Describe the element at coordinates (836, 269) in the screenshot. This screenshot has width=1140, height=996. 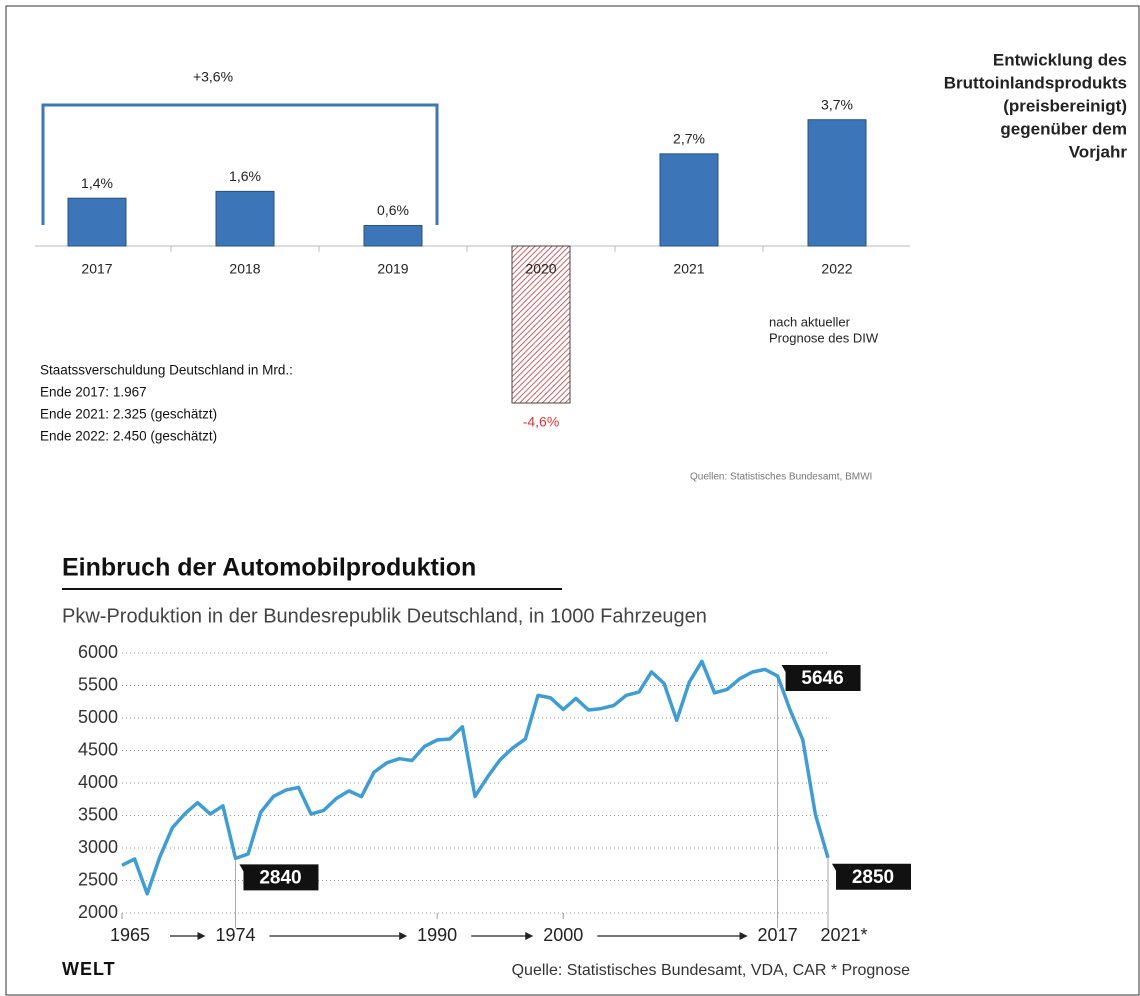
I see `category-label: 2022` at that location.